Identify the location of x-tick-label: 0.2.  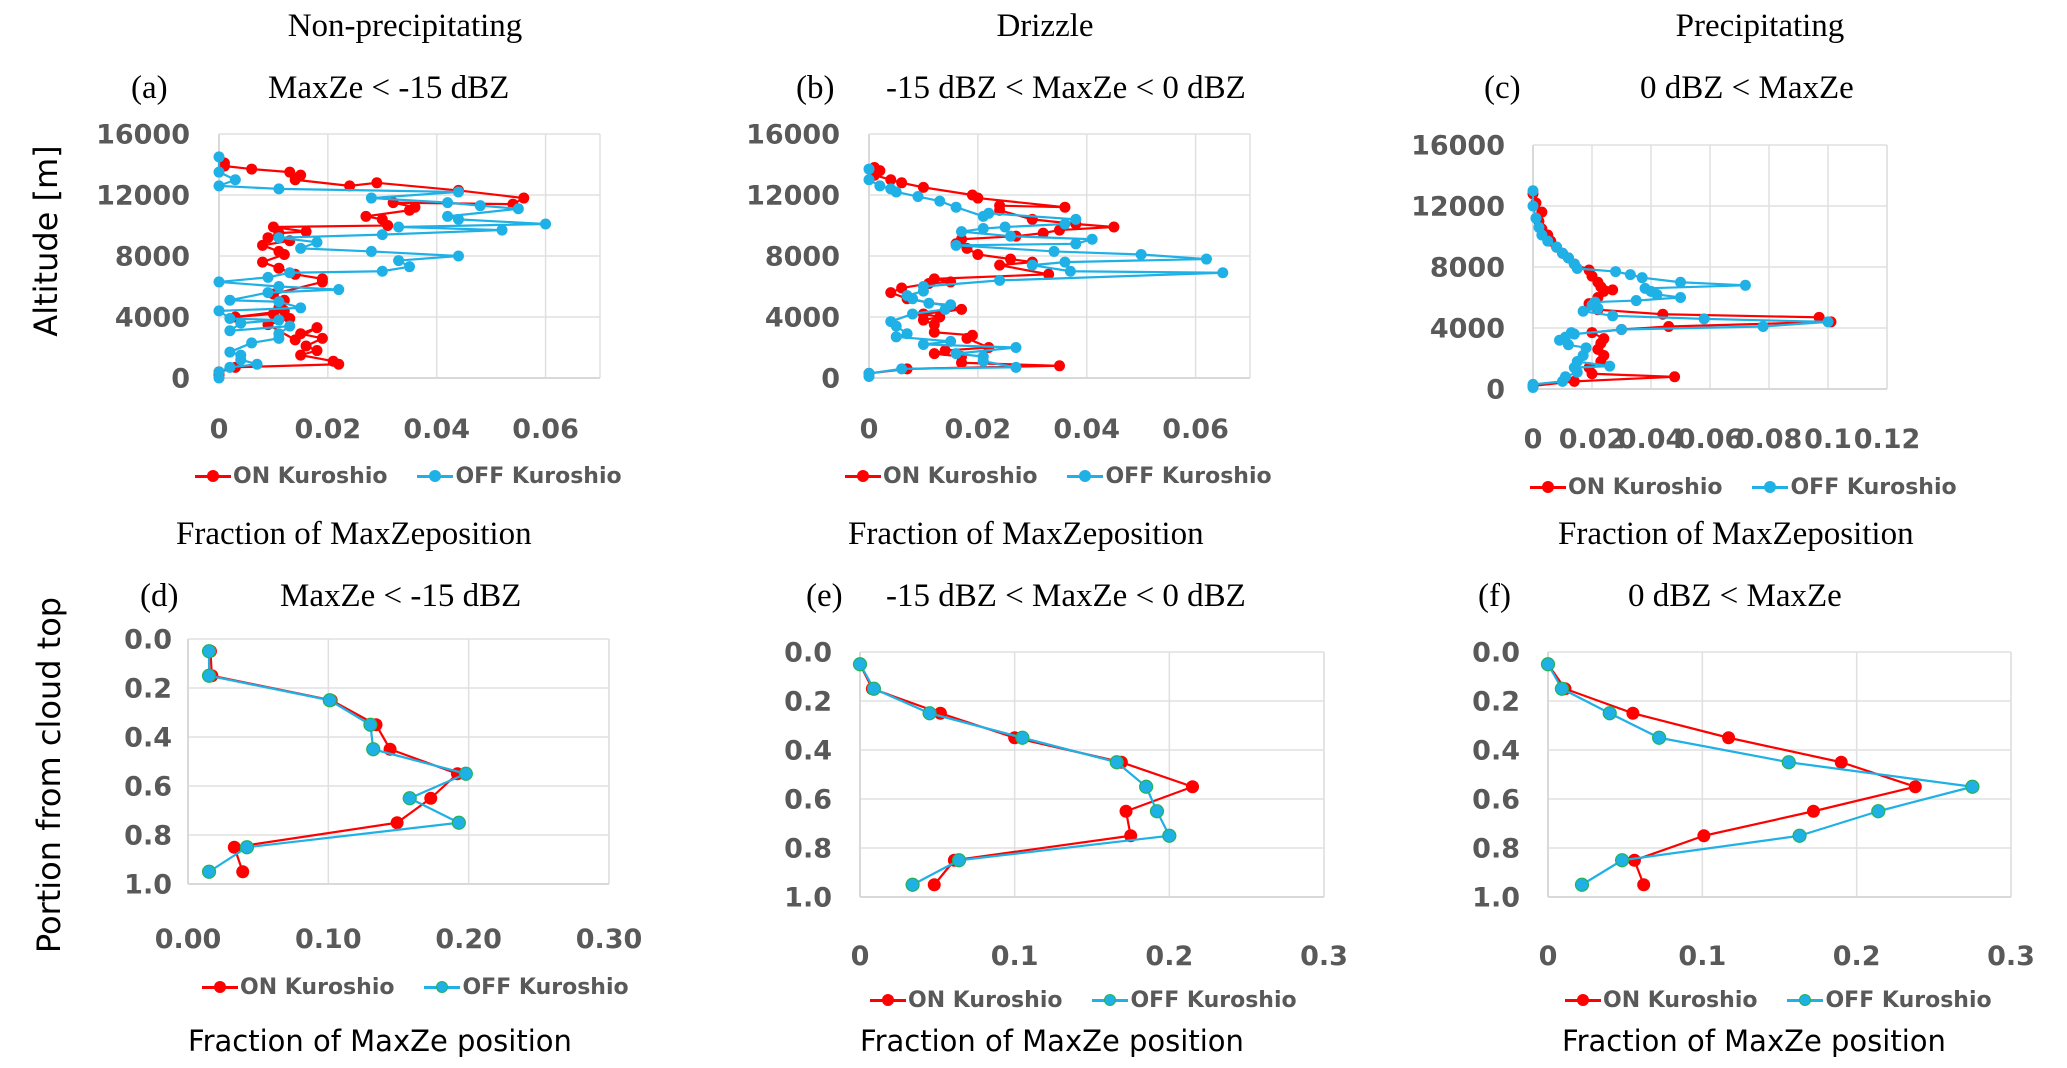
(1169, 956).